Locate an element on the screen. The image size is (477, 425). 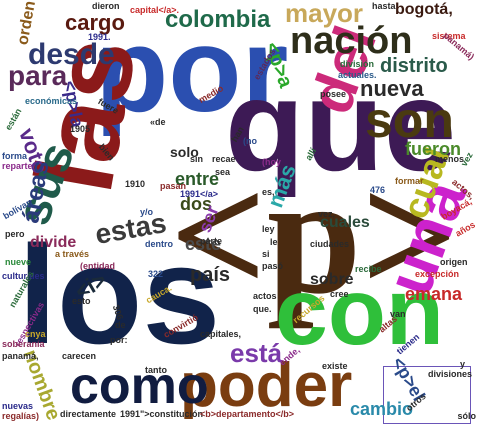
cloud-word: cree is located at coordinates (339, 294).